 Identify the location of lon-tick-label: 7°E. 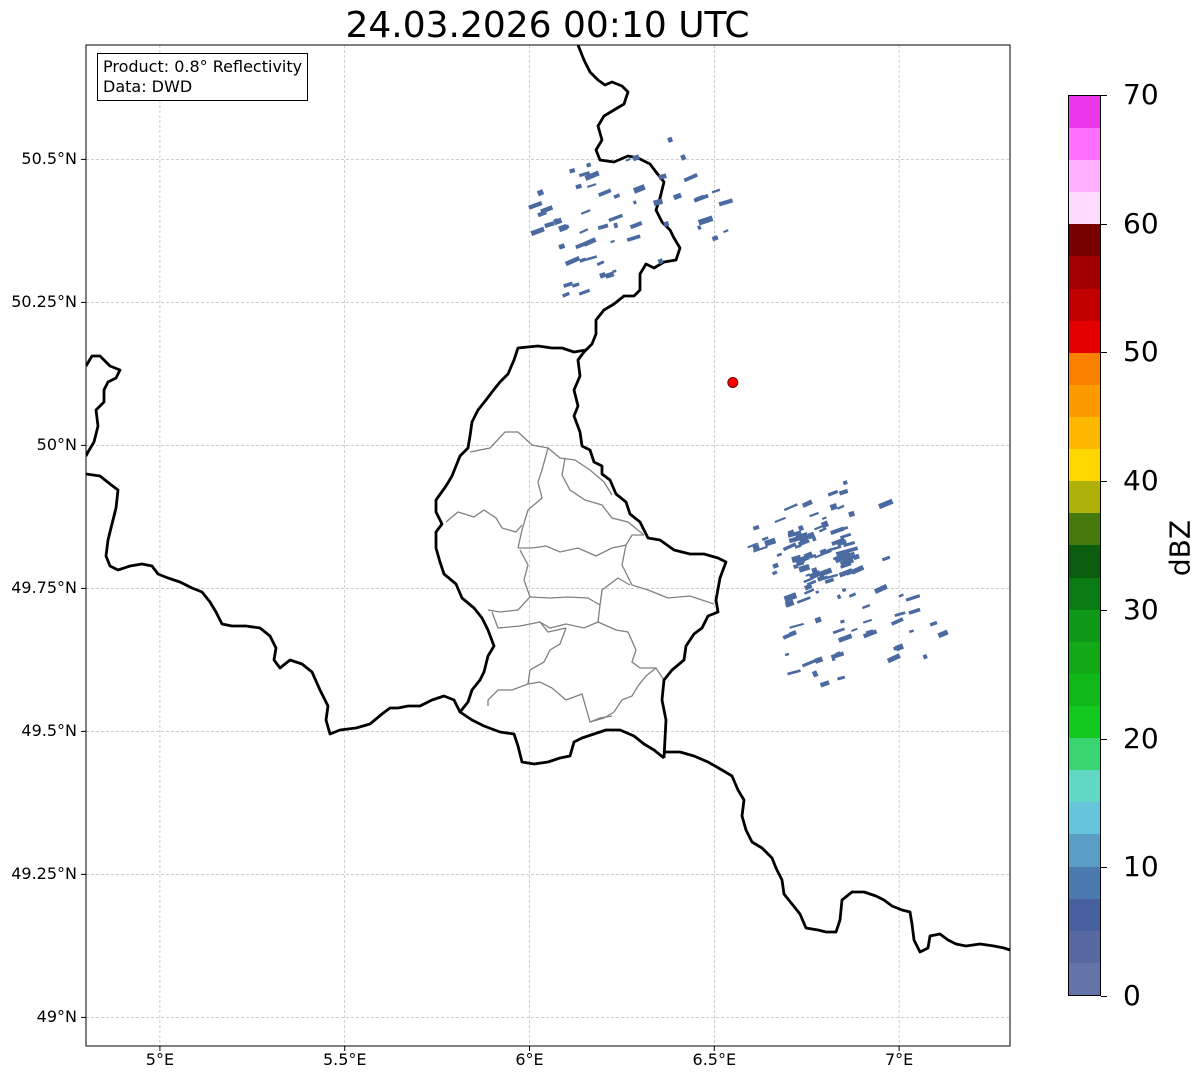
(899, 1059).